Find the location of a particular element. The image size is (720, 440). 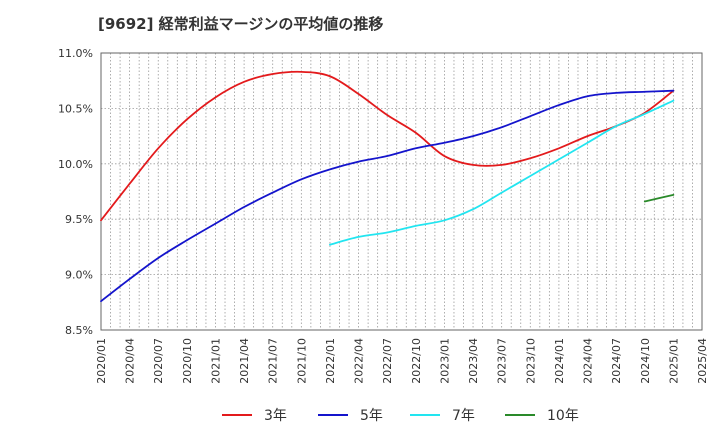

x-tick-label: 2023/07 is located at coordinates (502, 361).